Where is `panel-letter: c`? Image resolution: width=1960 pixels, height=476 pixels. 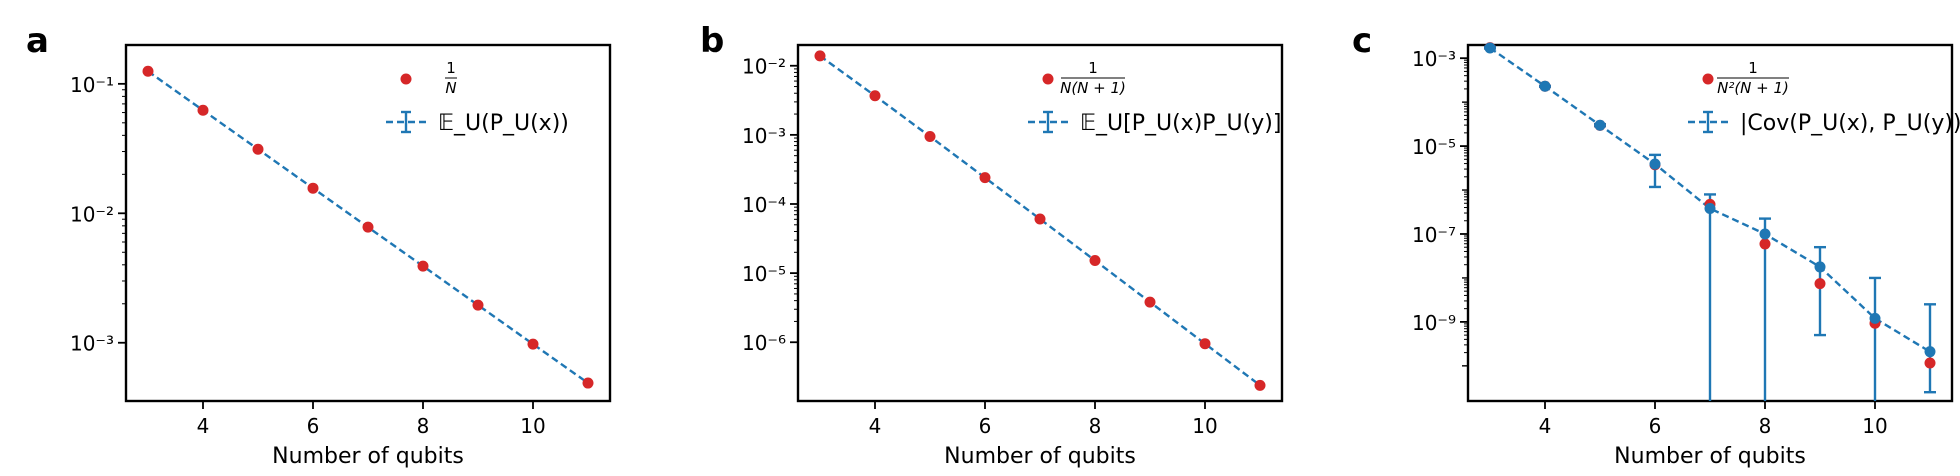 panel-letter: c is located at coordinates (1362, 41).